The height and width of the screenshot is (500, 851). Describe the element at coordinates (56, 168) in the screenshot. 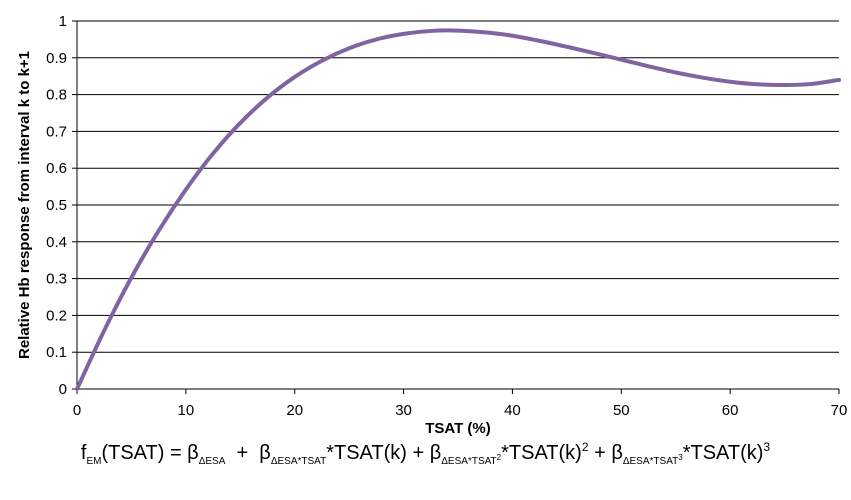

I see `y-tick-label: 0.6` at that location.